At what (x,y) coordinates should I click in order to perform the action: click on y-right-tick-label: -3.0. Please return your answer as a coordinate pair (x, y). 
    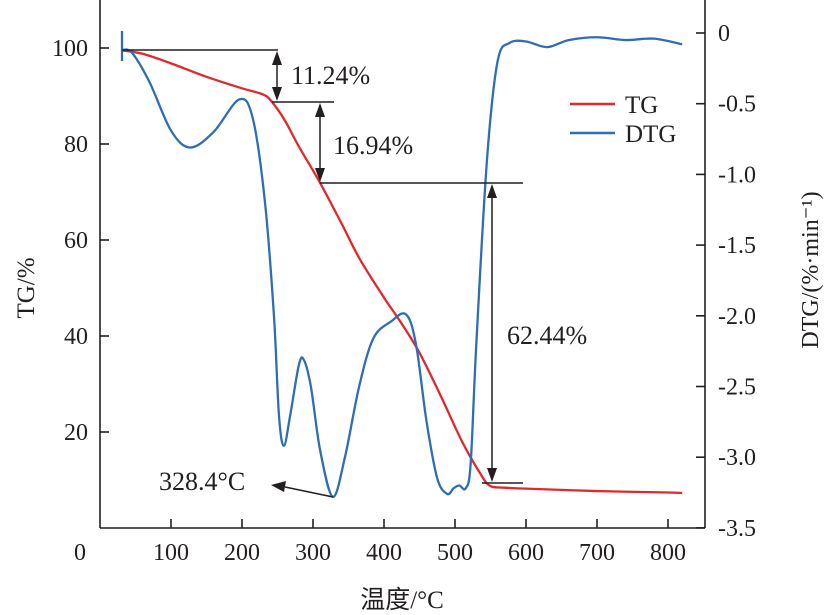
    Looking at the image, I should click on (737, 458).